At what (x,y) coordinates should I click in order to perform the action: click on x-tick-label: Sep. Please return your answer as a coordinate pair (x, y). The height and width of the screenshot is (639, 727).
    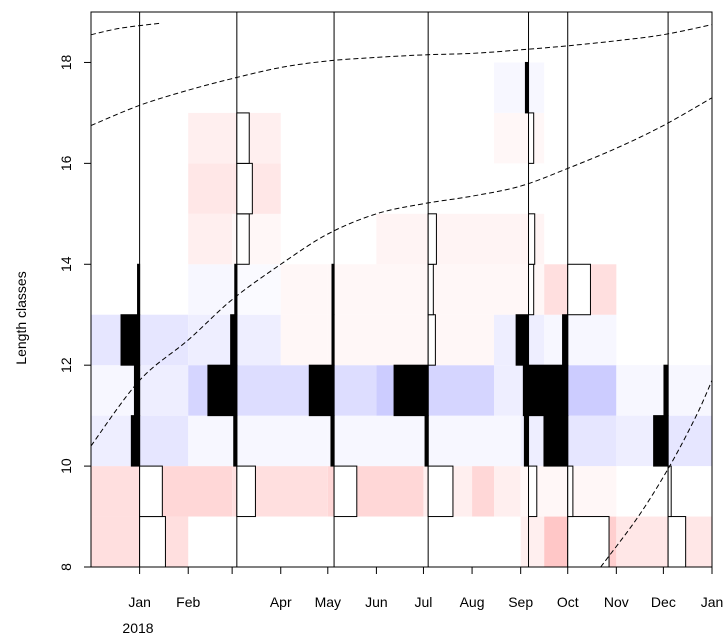
    Looking at the image, I should click on (520, 602).